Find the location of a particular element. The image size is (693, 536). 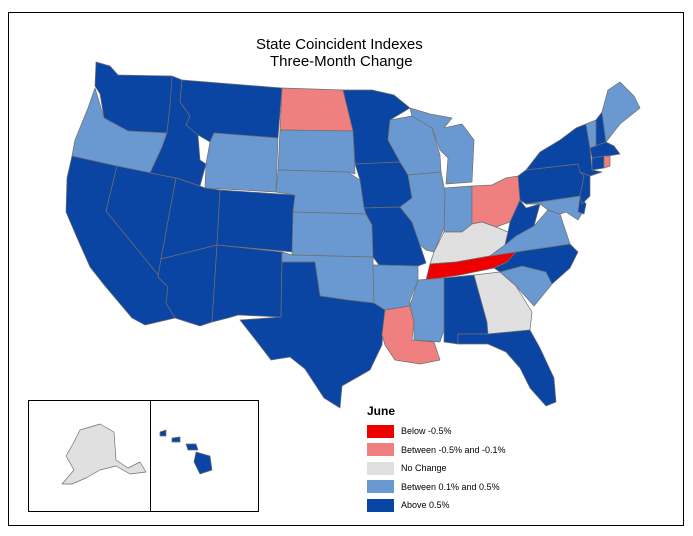

state-tx is located at coordinates (312, 335).